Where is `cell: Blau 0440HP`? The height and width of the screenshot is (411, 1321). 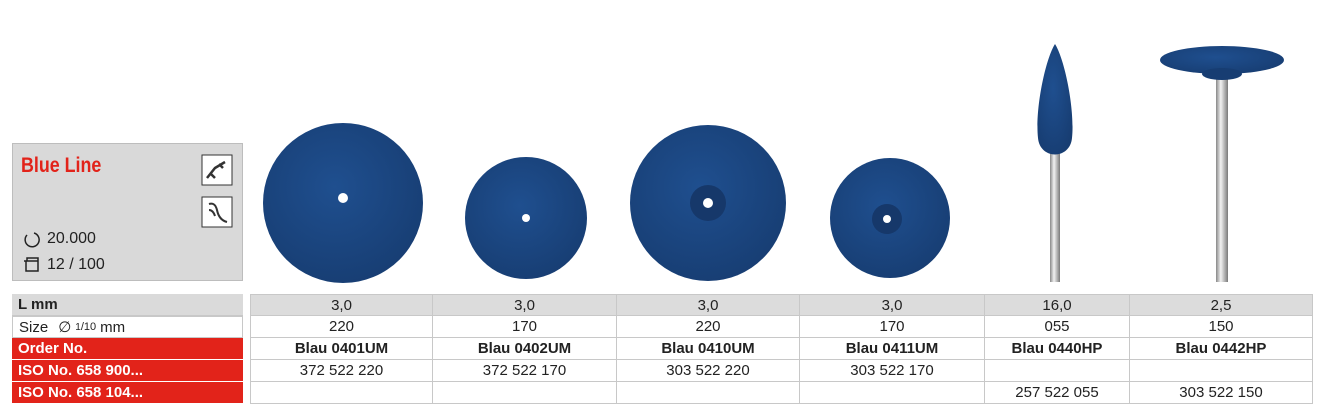
cell: Blau 0440HP is located at coordinates (1057, 349).